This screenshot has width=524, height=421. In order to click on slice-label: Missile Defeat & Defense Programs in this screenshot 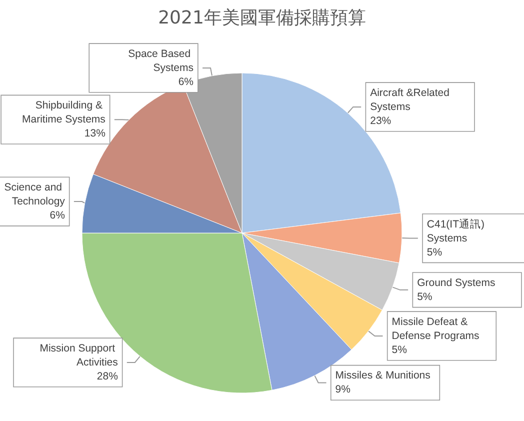, I will do `click(436, 329)`.